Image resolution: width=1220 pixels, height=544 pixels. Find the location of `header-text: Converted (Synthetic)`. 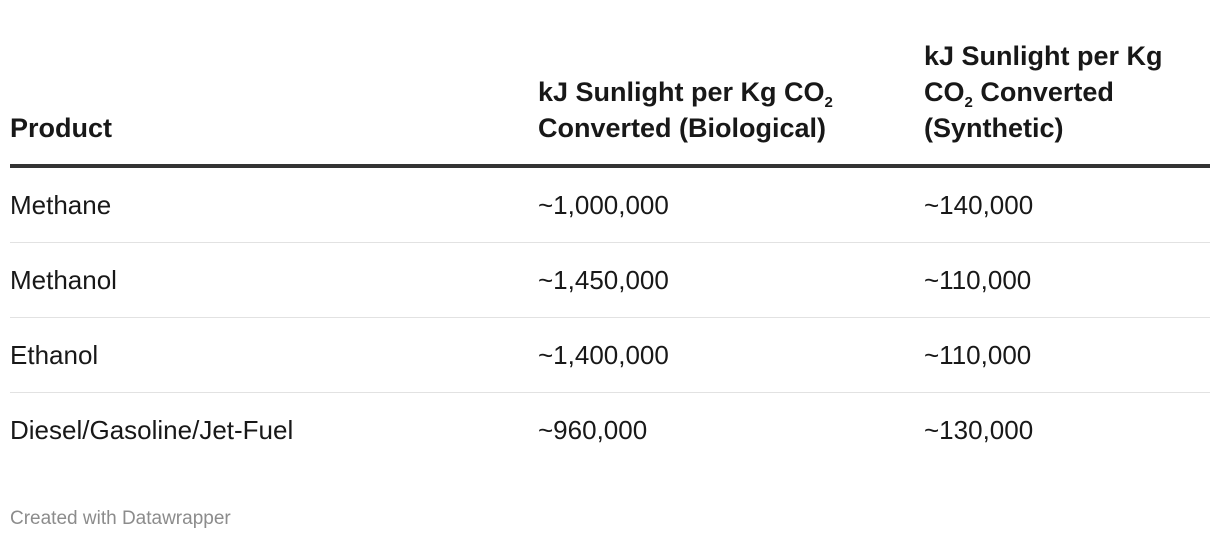

header-text: Converted (Synthetic) is located at coordinates (1019, 110).